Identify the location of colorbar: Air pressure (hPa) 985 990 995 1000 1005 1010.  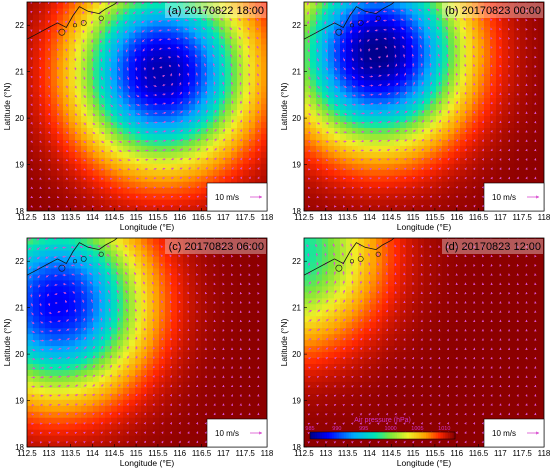
(380, 428).